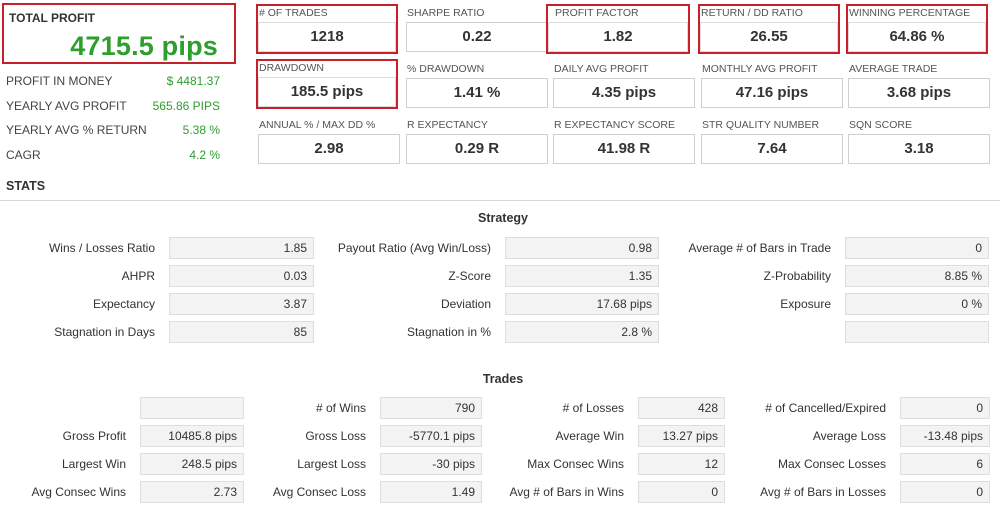  I want to click on strategy-value: 1.85, so click(241, 248).